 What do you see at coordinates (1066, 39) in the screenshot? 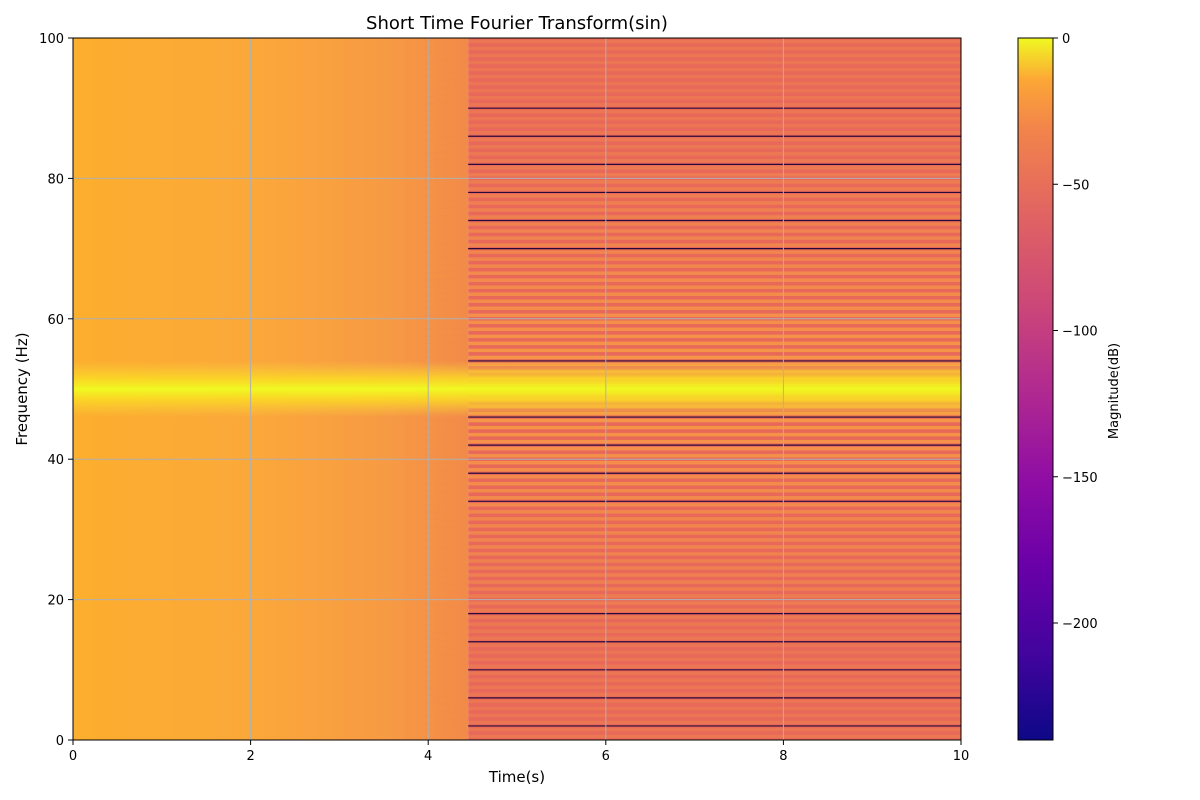
I see `colorbar-tick-label: 0` at bounding box center [1066, 39].